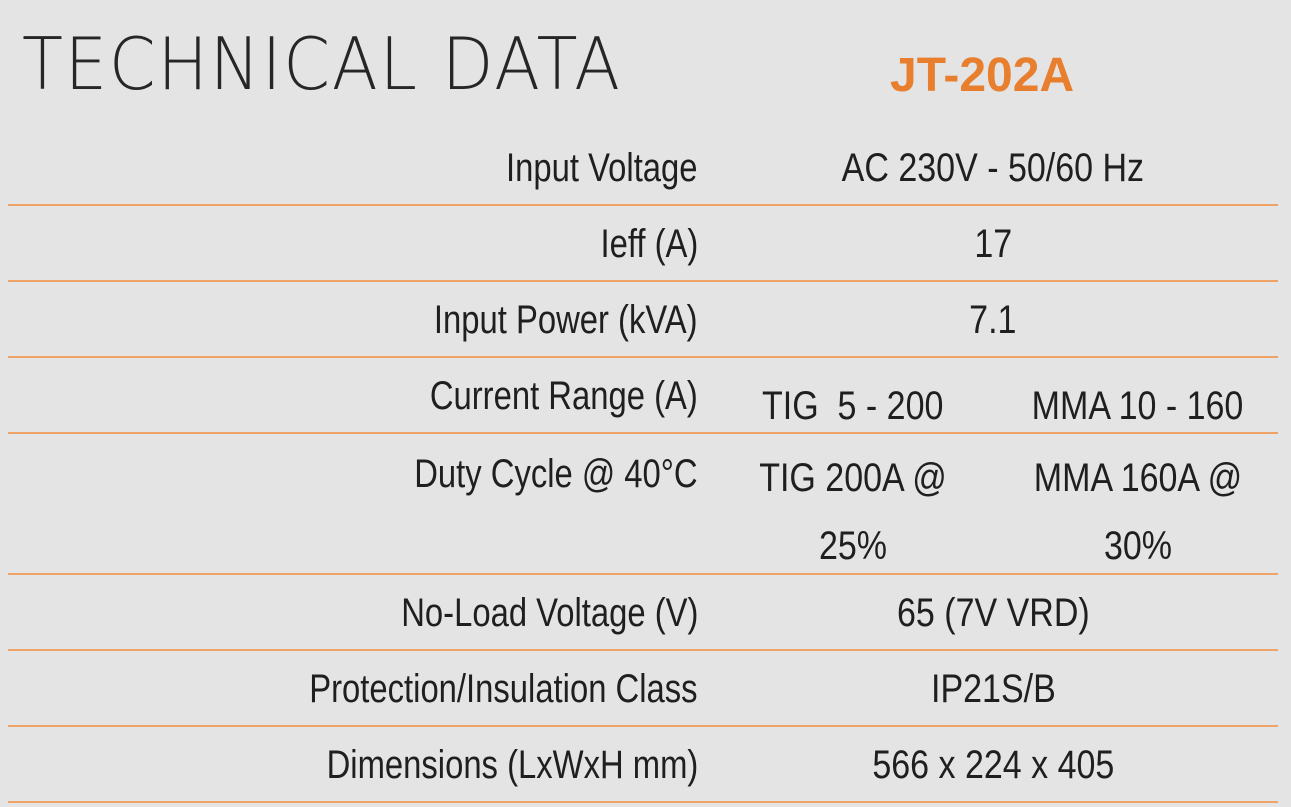  What do you see at coordinates (549, 613) in the screenshot?
I see `spec-label: No-Load Voltage (V)` at bounding box center [549, 613].